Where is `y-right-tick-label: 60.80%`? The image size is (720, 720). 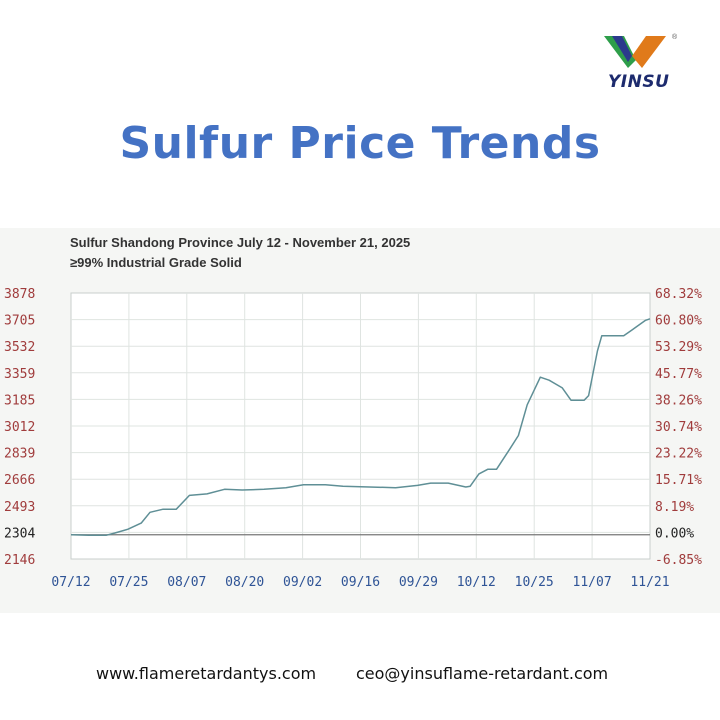
y-right-tick-label: 60.80% is located at coordinates (678, 321).